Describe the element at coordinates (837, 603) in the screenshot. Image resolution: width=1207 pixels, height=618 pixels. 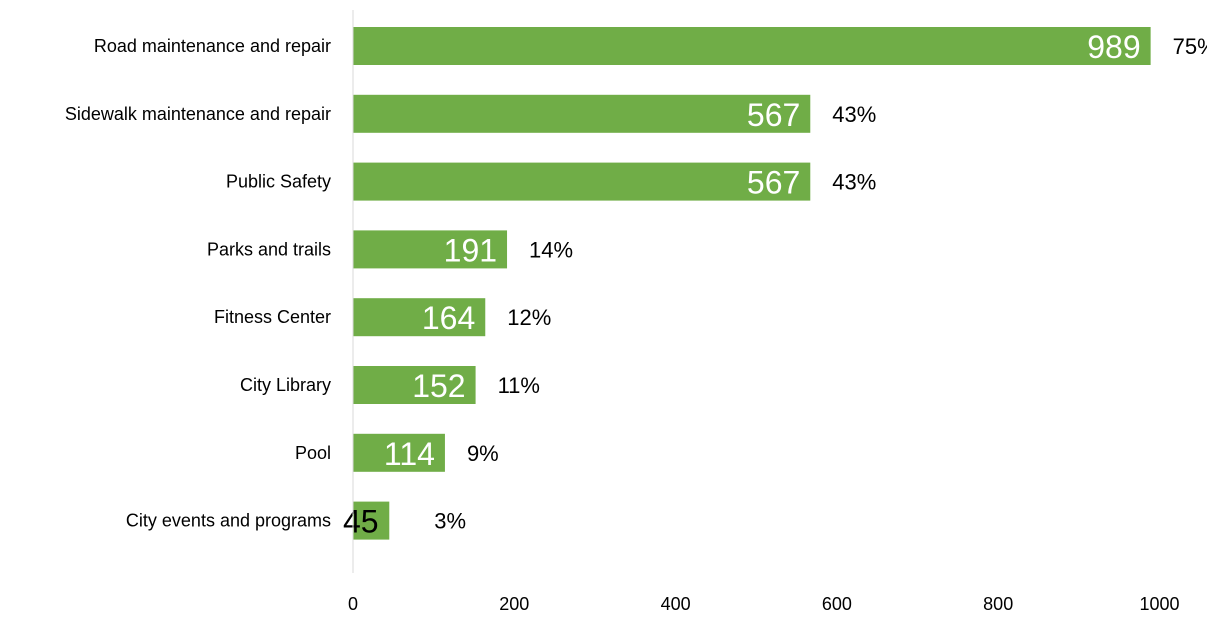
I see `x-tick-label: 600` at that location.